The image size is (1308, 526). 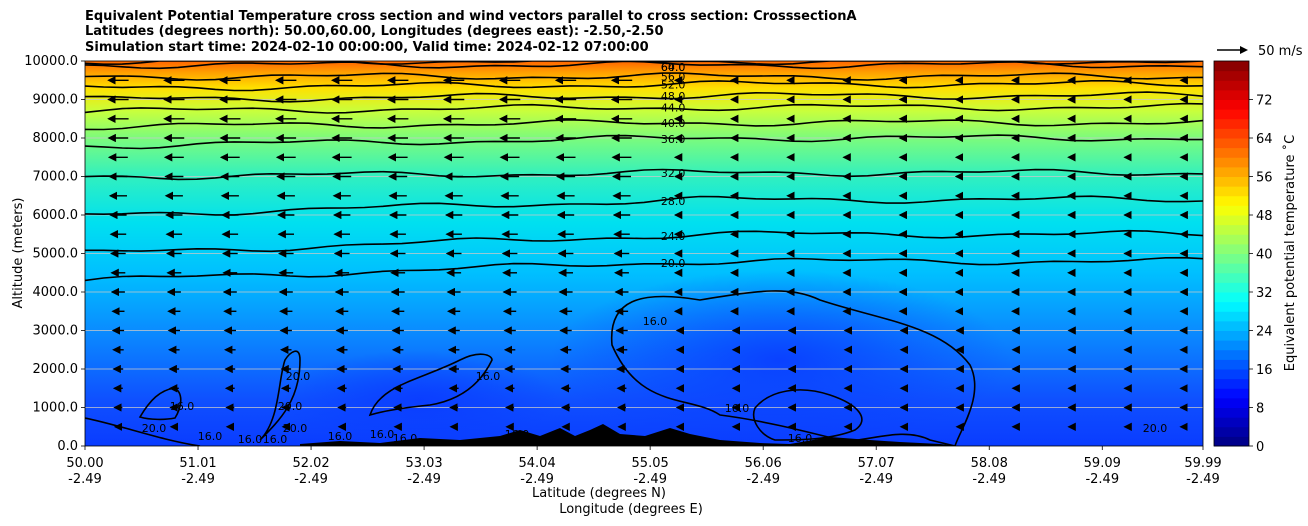 What do you see at coordinates (182, 406) in the screenshot?
I see `low-contour-label-0: 16.0` at bounding box center [182, 406].